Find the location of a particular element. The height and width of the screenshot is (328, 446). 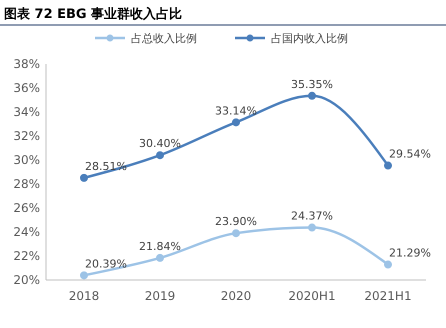

data-label: 24.37% is located at coordinates (312, 216).